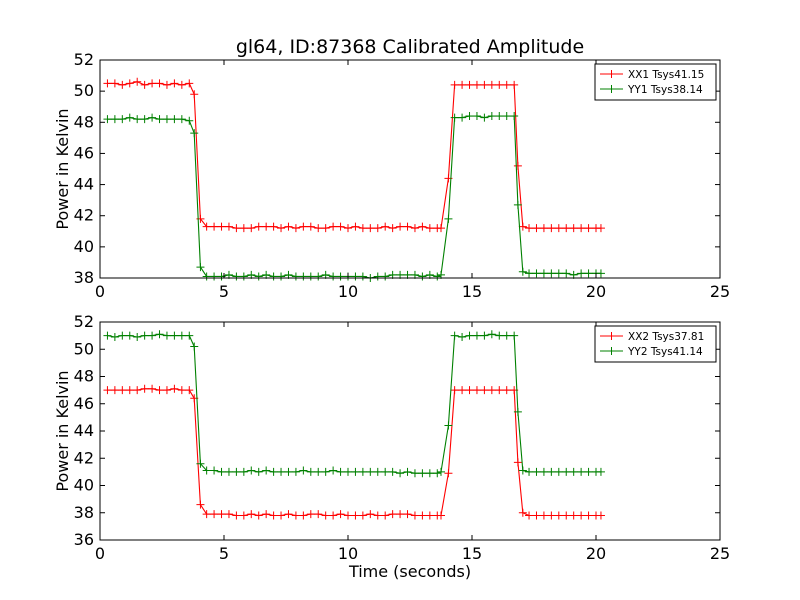 Image resolution: width=800 pixels, height=600 pixels. Describe the element at coordinates (655, 82) in the screenshot. I see `legend-box` at that location.